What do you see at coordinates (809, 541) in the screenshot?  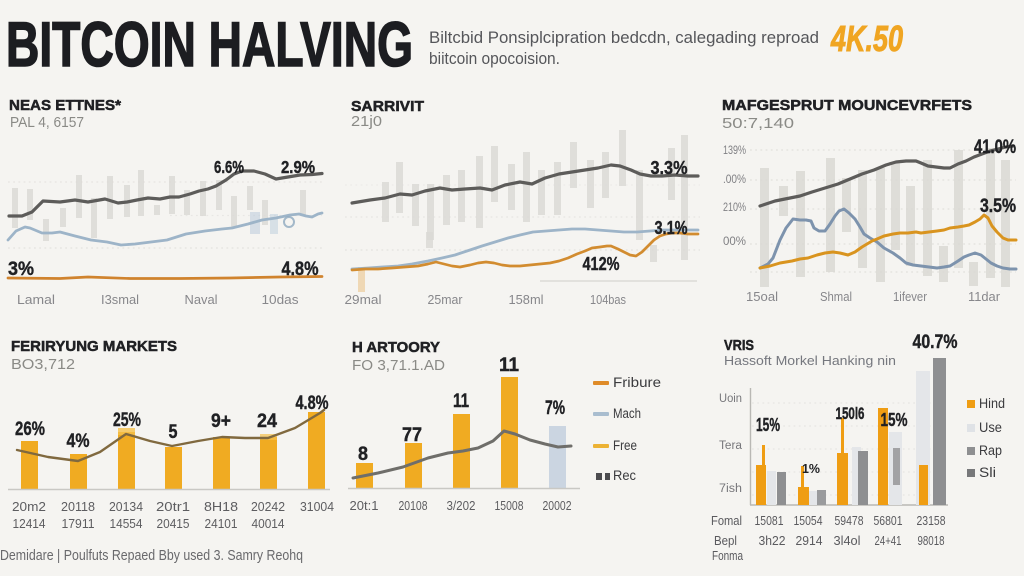 I see `svg-text: 2914` at bounding box center [809, 541].